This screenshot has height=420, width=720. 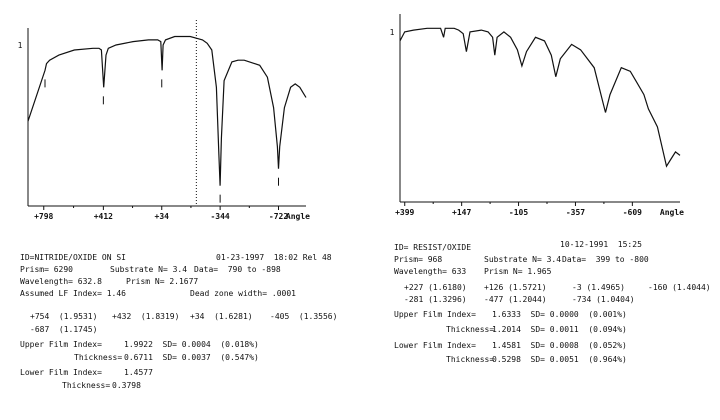 What do you see at coordinates (540, 97) in the screenshot?
I see `right-series-line` at bounding box center [540, 97].